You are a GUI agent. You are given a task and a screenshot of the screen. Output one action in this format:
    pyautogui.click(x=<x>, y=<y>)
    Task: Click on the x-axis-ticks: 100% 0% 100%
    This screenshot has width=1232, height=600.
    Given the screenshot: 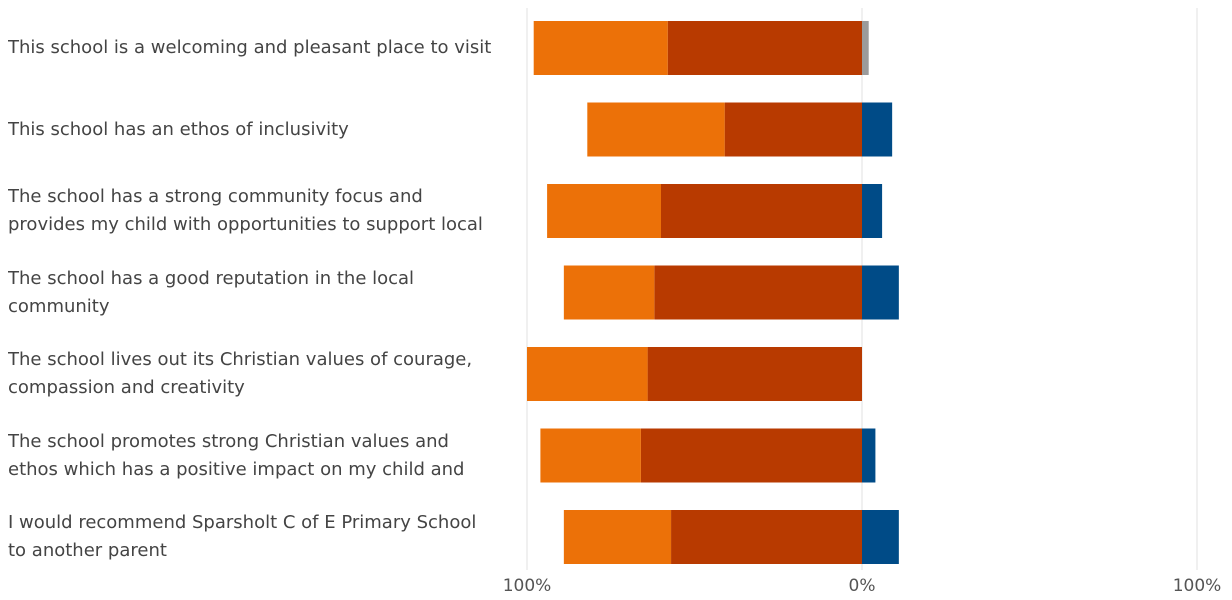 What is the action you would take?
    pyautogui.click(x=862, y=586)
    